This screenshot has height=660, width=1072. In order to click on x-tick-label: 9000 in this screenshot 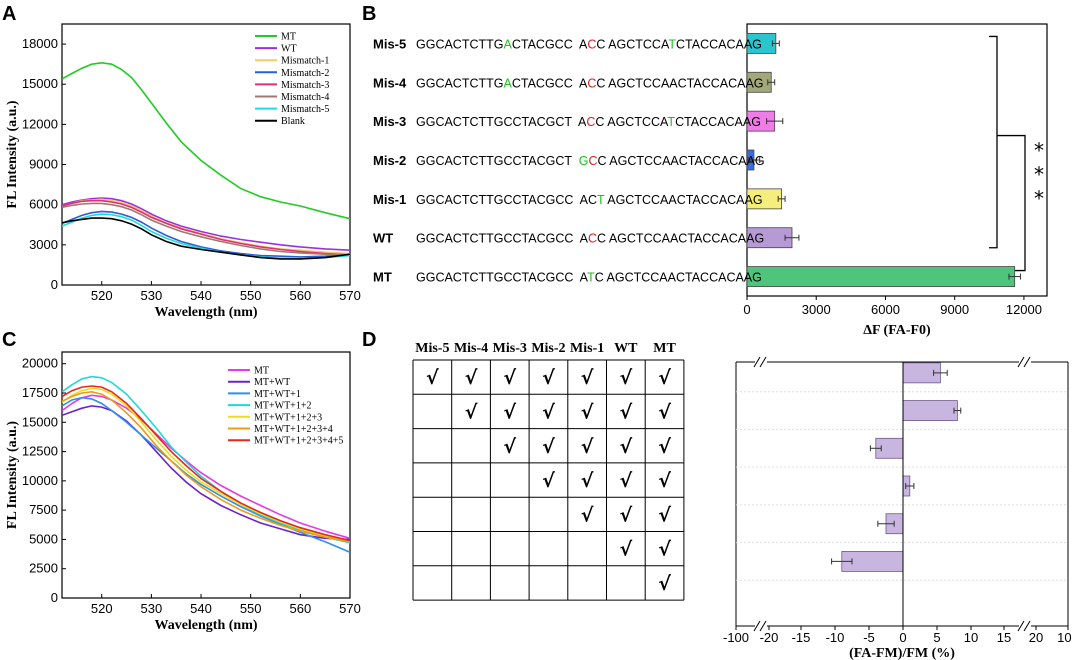, I will do `click(954, 309)`.